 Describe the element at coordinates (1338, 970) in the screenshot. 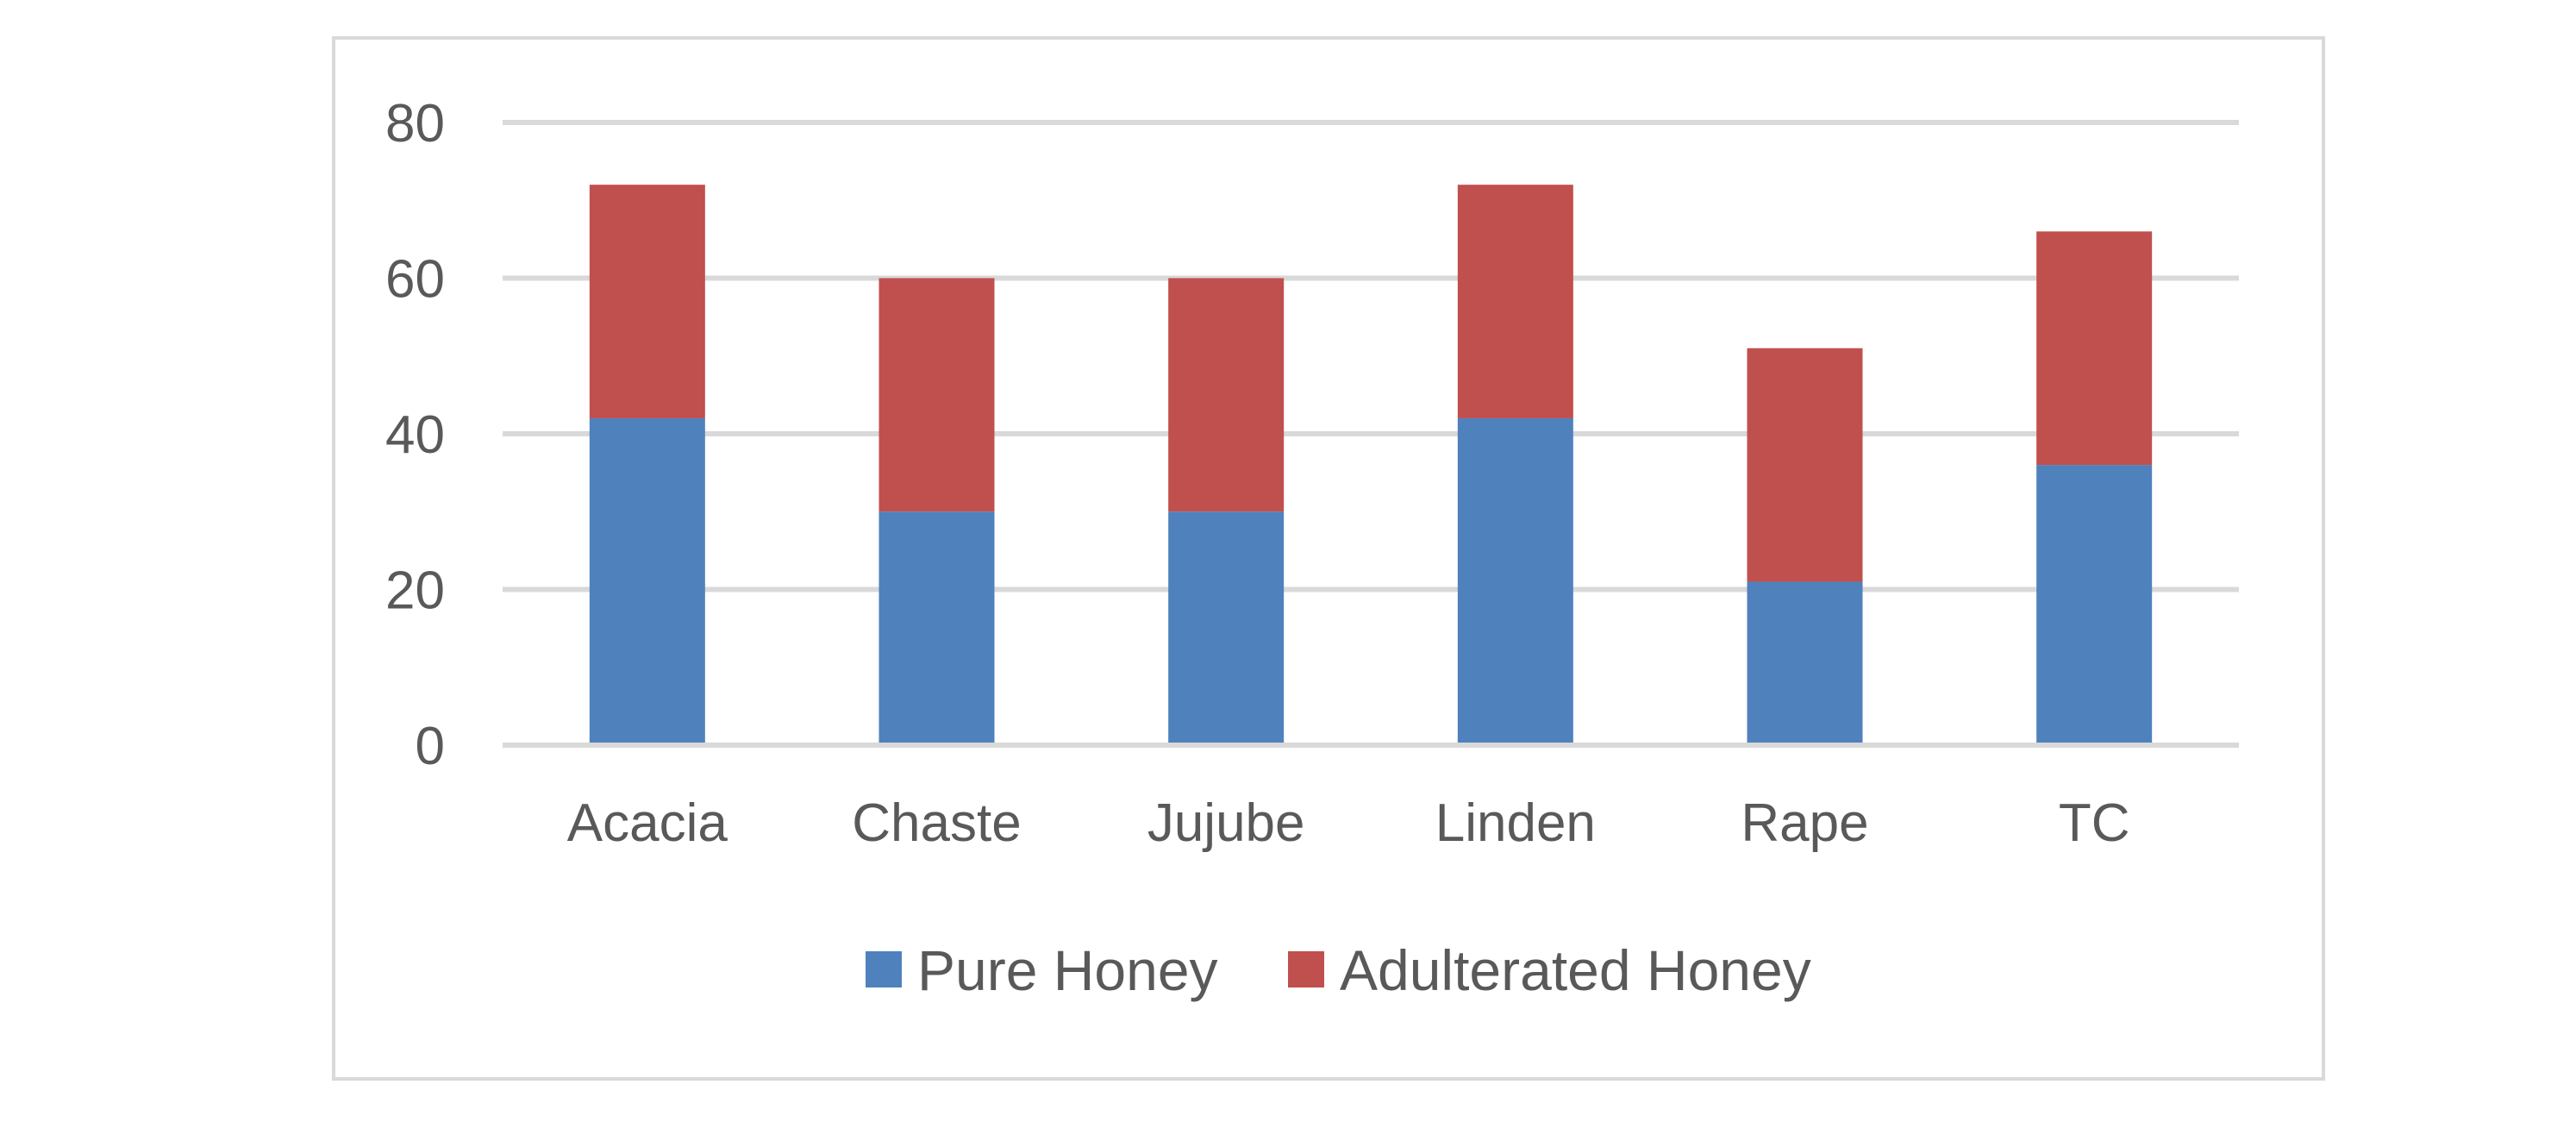

I see `legend: Pure Honey Adulterated Honey` at that location.